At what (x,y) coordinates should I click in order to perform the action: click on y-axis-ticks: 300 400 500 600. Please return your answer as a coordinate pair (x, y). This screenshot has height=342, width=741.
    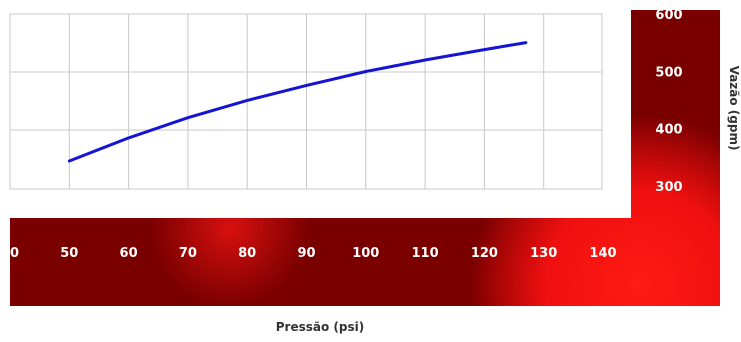
    Looking at the image, I should click on (668, 101).